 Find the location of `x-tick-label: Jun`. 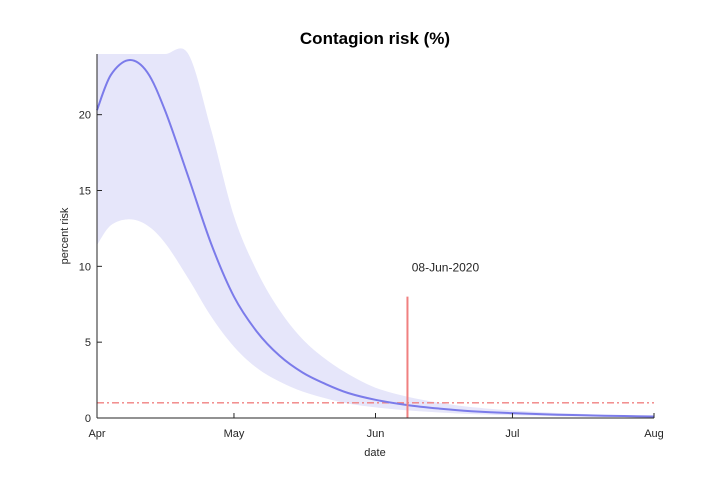

x-tick-label: Jun is located at coordinates (376, 434).